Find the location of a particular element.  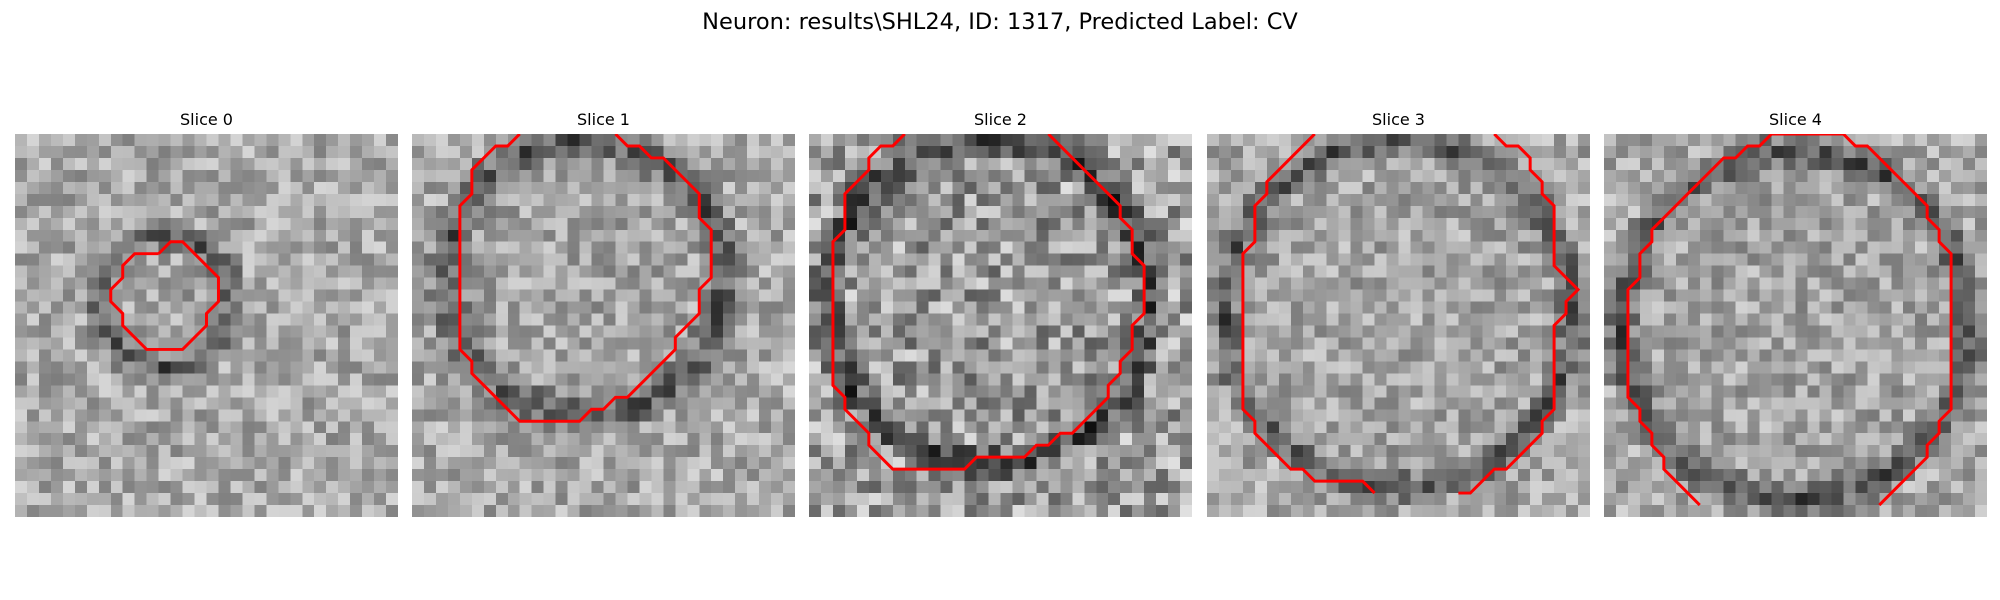

slice-title-3: Slice 3 is located at coordinates (1398, 119).